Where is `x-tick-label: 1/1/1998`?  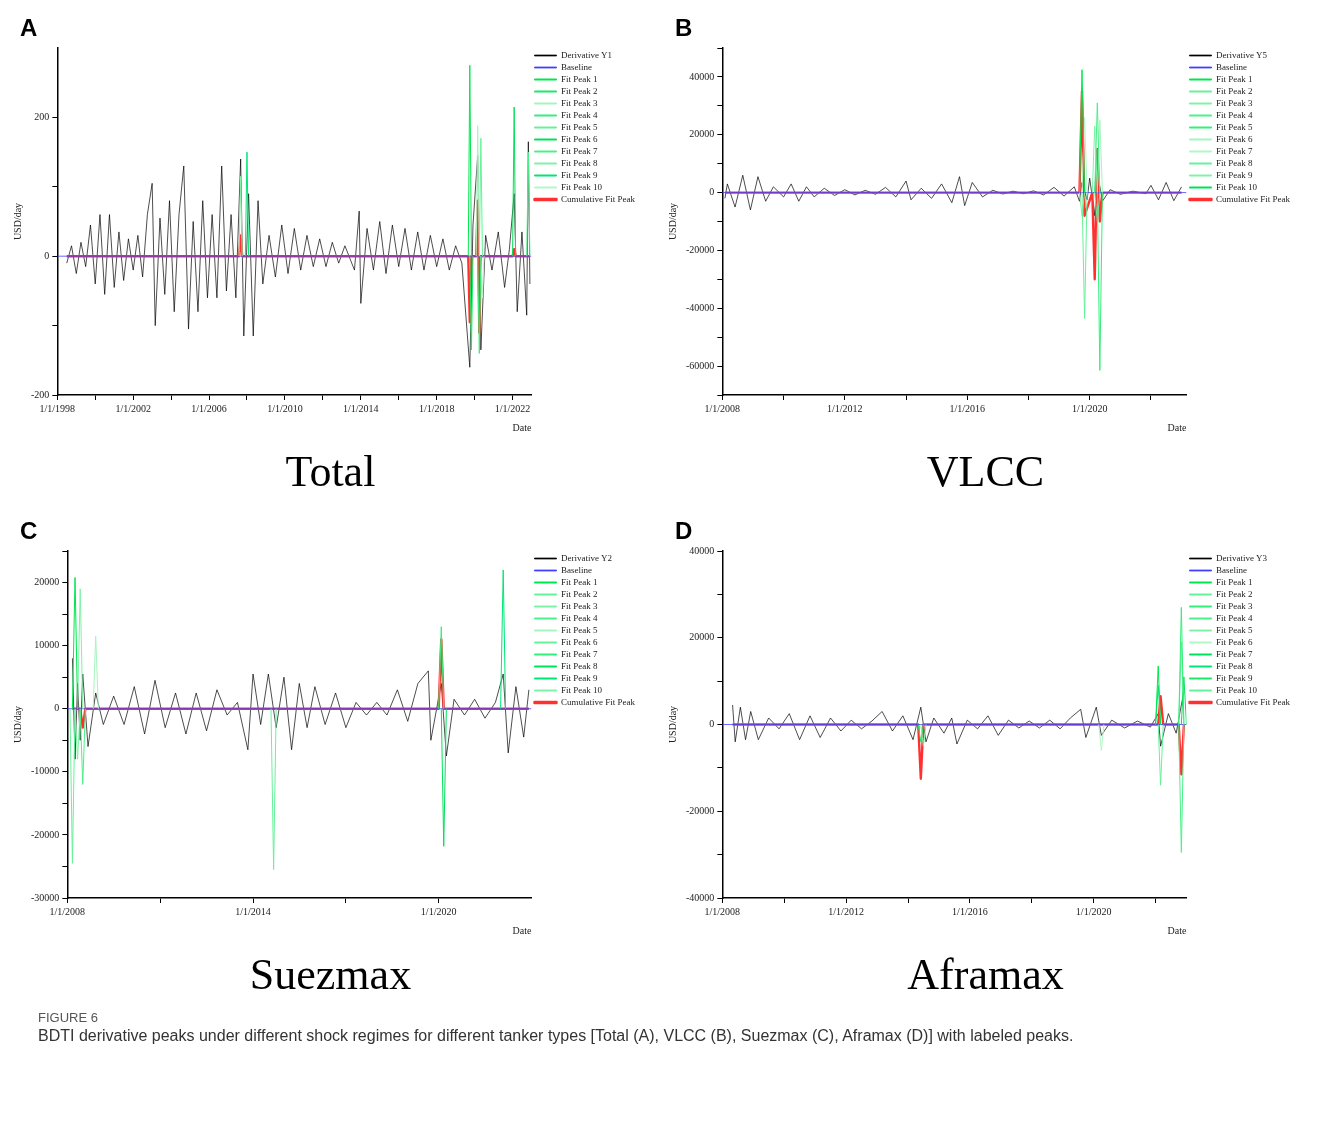
x-tick-label: 1/1/1998 is located at coordinates (57, 408).